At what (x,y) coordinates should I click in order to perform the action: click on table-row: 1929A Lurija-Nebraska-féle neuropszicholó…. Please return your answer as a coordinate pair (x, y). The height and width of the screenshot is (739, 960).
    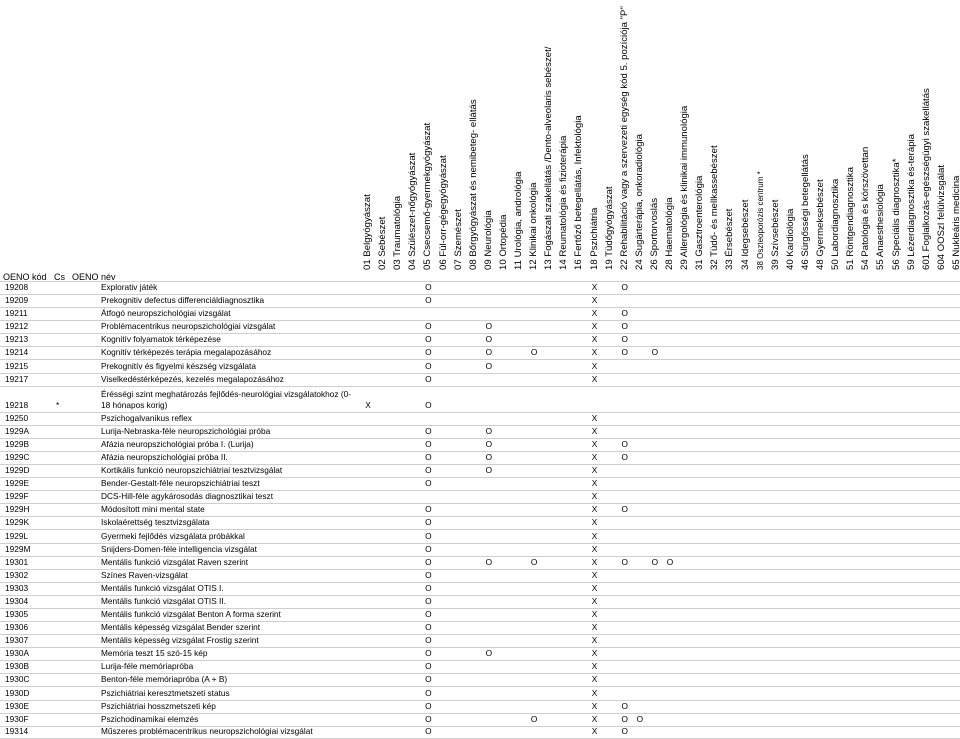
    Looking at the image, I should click on (480, 431).